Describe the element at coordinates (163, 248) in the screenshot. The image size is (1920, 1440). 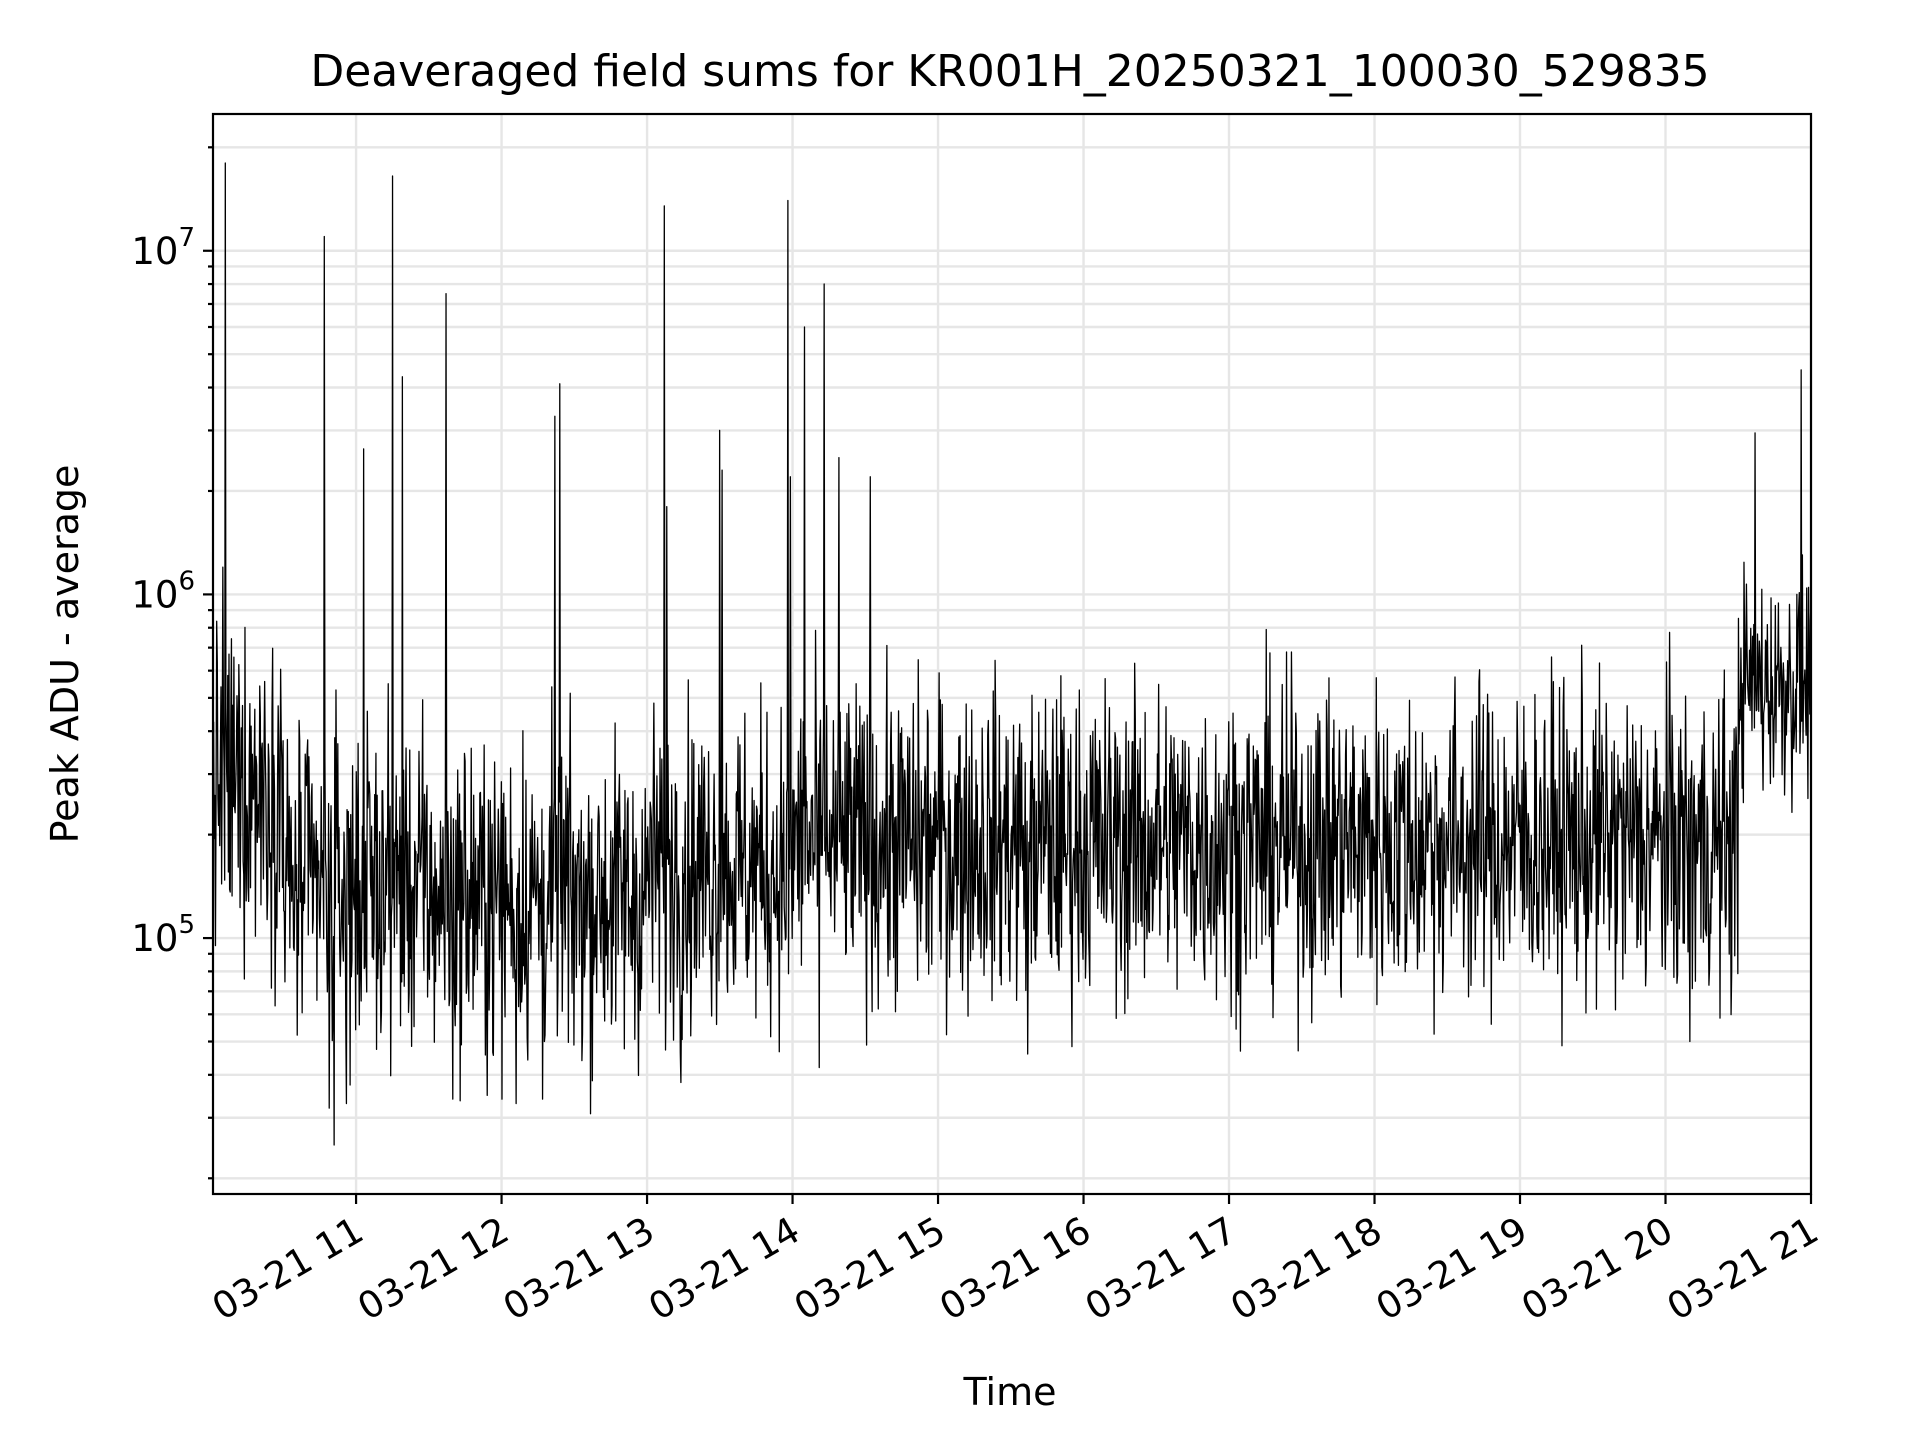
I see `y-tick-label: 10⁷` at that location.